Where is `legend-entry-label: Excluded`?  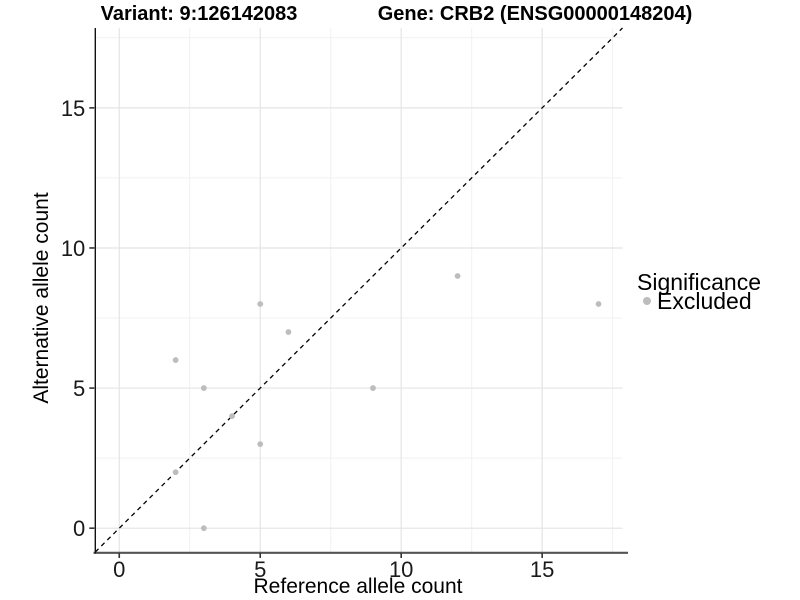
legend-entry-label: Excluded is located at coordinates (704, 301).